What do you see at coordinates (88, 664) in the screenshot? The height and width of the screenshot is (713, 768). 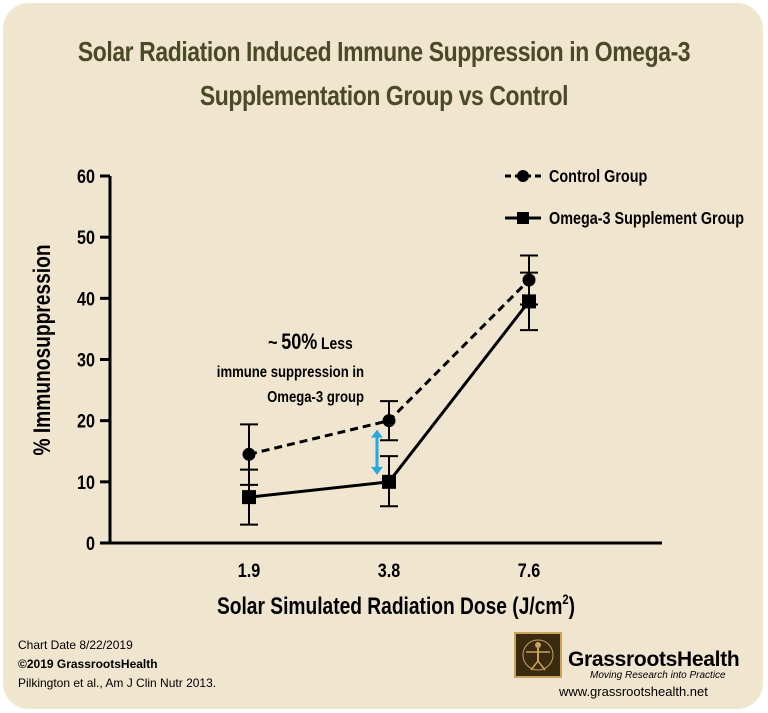 I see `copyright: ©2019 GrassrootsHealth` at bounding box center [88, 664].